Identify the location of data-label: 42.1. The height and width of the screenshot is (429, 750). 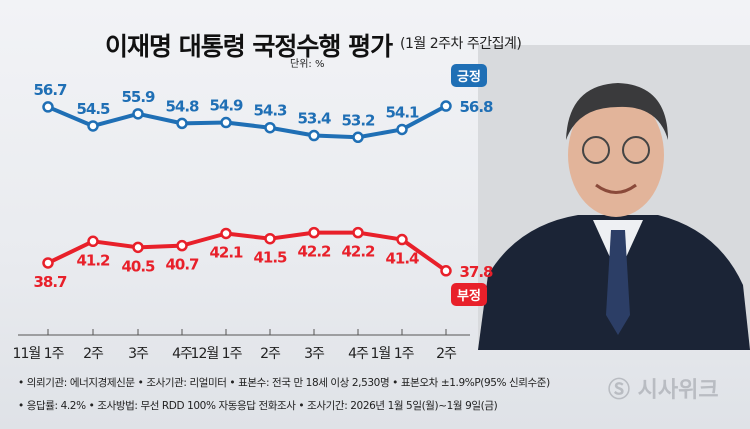
(226, 252).